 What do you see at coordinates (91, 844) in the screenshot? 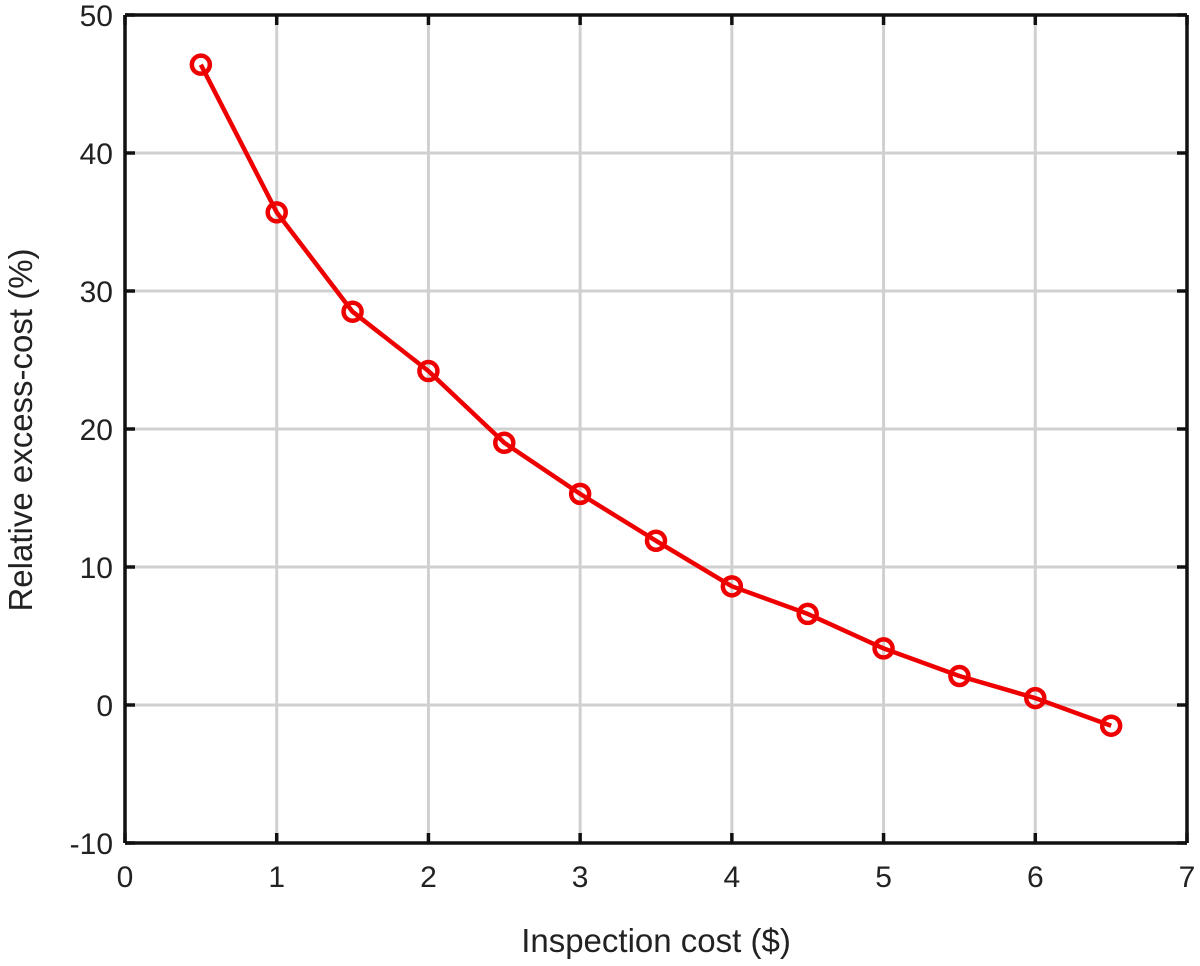
I see `y-tick-label: -10` at bounding box center [91, 844].